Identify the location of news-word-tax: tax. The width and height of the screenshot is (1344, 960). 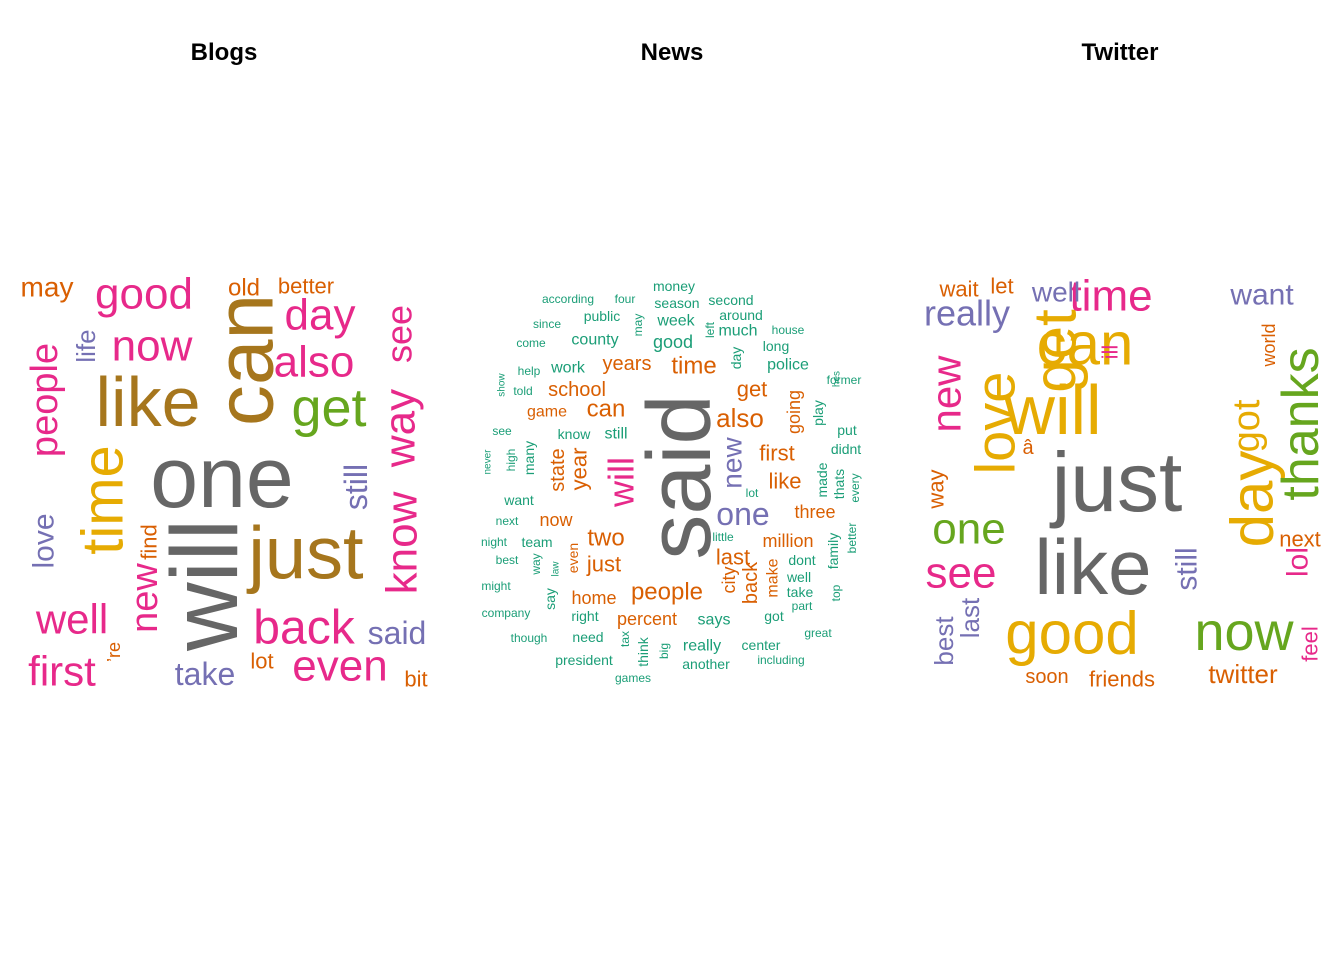
(625, 639).